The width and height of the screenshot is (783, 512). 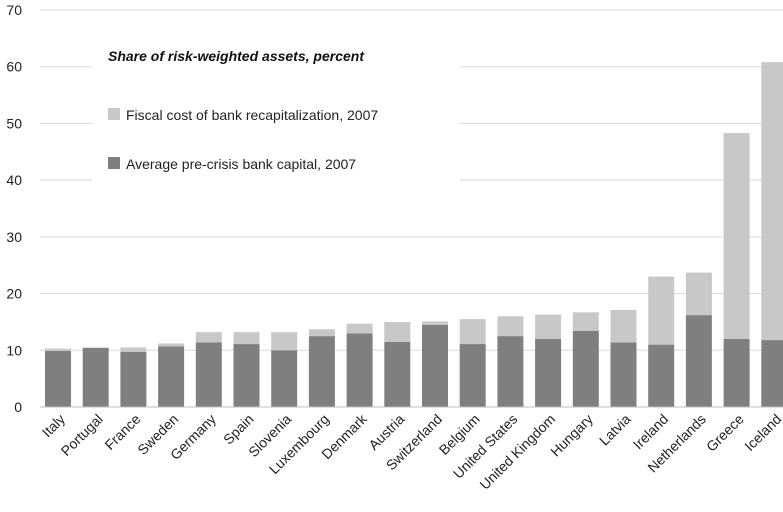 What do you see at coordinates (14, 237) in the screenshot?
I see `y-tick-label: 30` at bounding box center [14, 237].